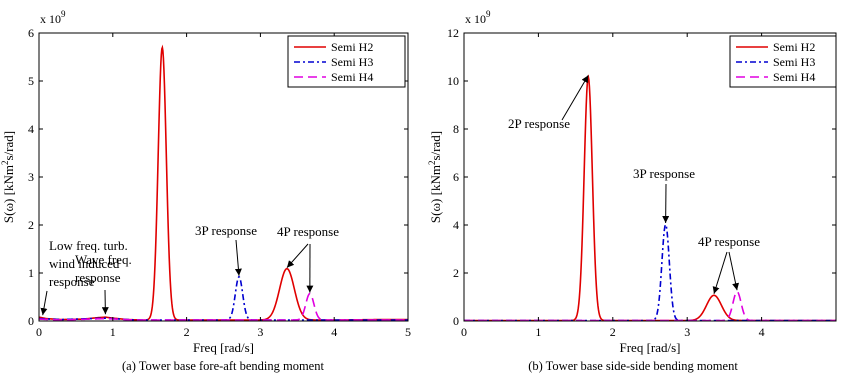 The image size is (846, 382). I want to click on panel-caption: (b) Tower base side-side bending moment, so click(633, 366).